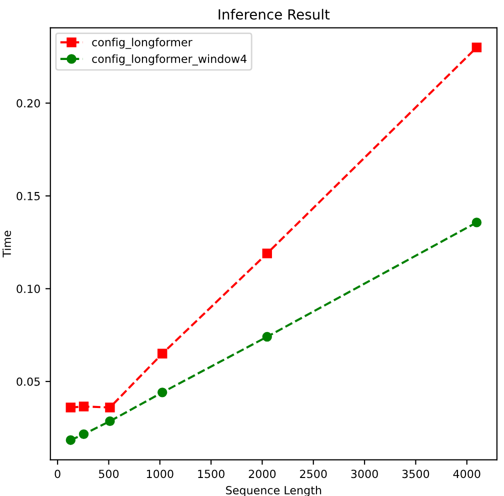  What do you see at coordinates (160, 474) in the screenshot?
I see `x-tick-label: 1000` at bounding box center [160, 474].